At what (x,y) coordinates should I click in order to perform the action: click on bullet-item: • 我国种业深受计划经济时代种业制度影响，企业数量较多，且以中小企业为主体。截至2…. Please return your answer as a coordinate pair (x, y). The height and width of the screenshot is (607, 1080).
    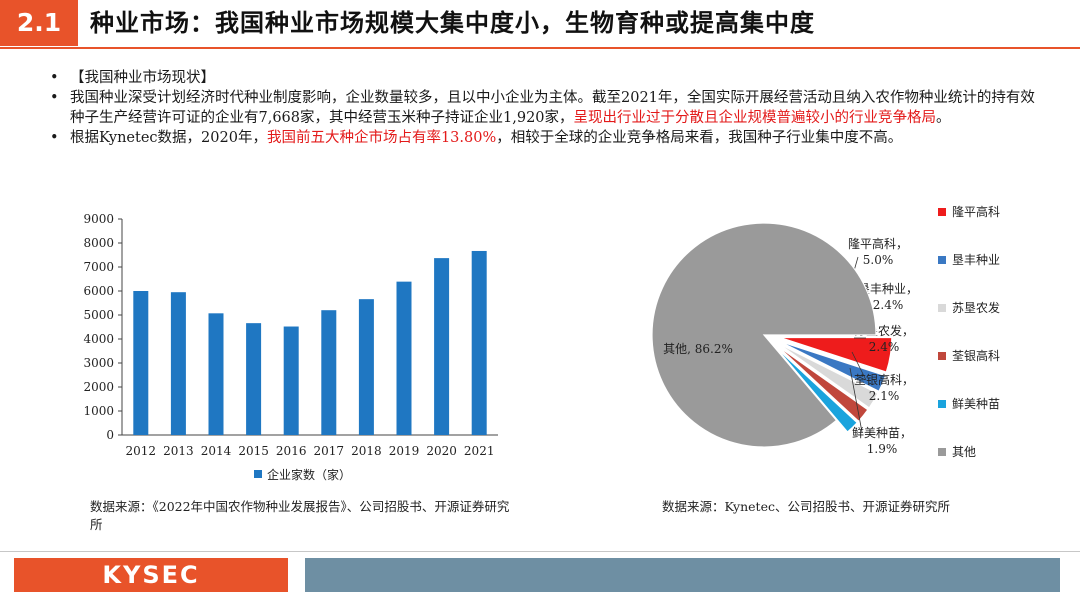
    Looking at the image, I should click on (545, 108).